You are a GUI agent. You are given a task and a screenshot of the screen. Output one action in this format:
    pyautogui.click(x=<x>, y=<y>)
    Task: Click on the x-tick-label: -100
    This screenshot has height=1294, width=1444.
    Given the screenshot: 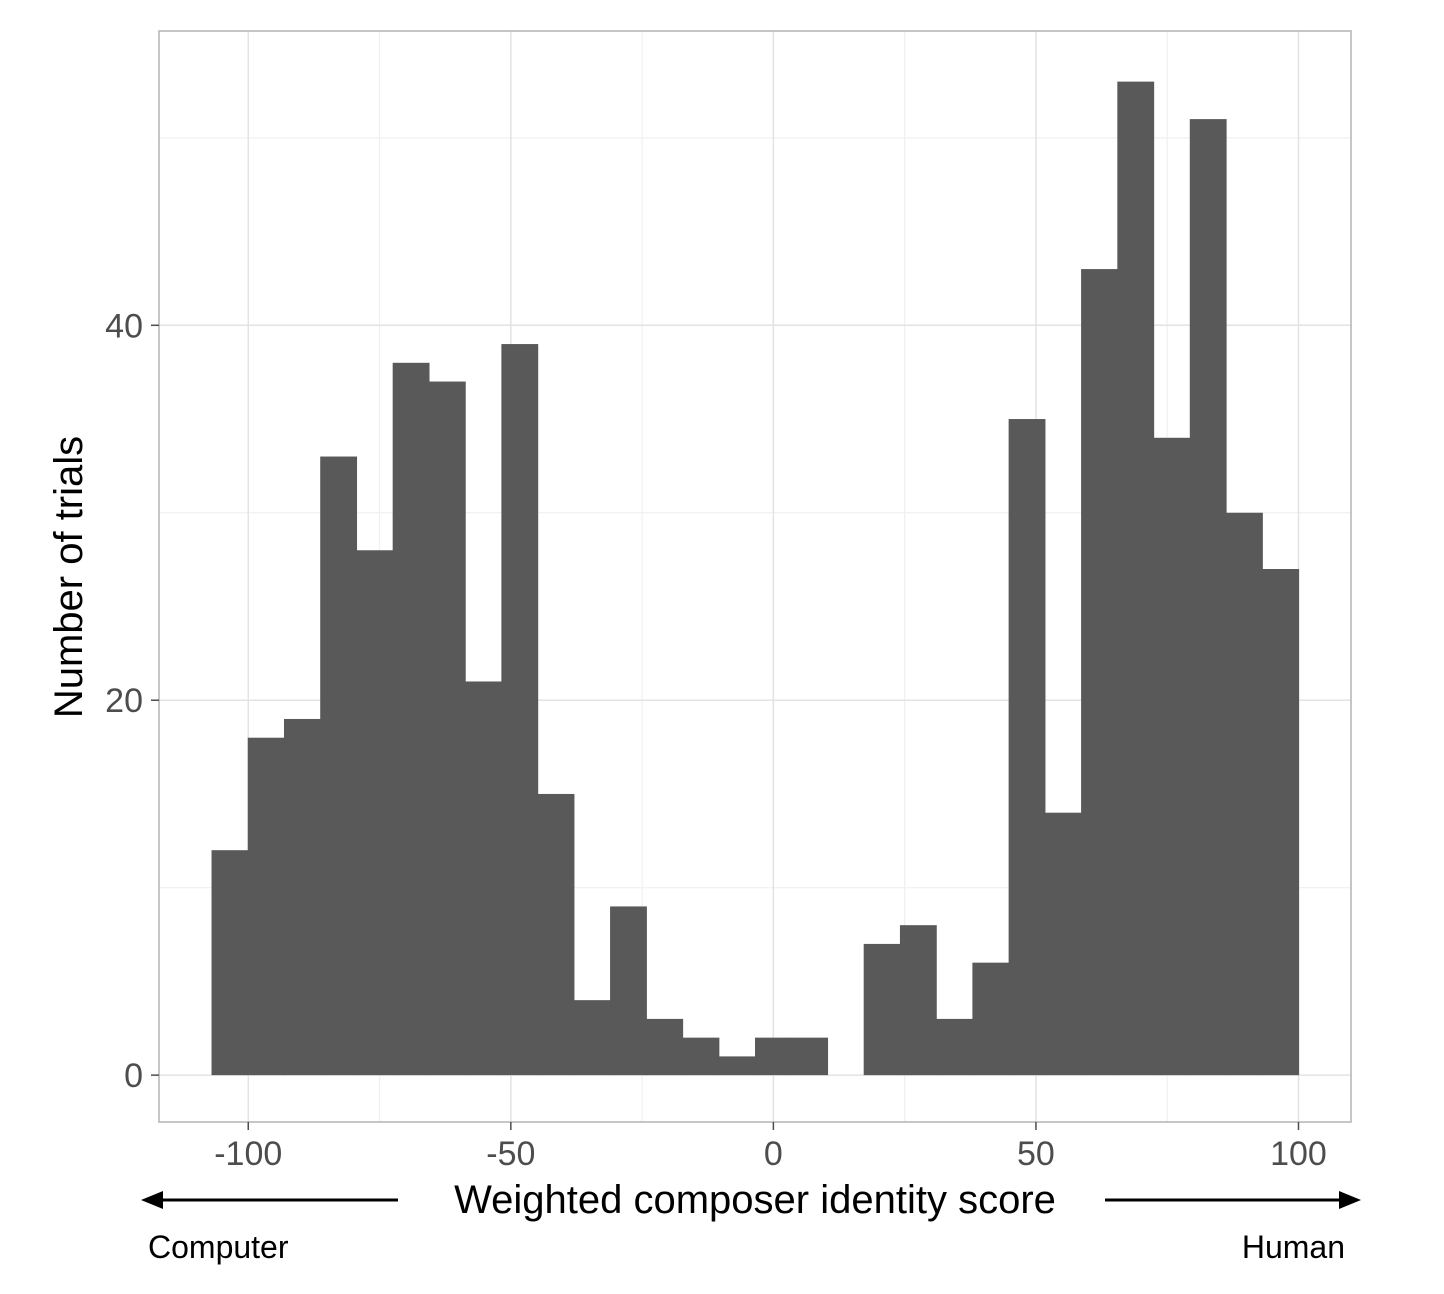 What is the action you would take?
    pyautogui.click(x=248, y=1154)
    